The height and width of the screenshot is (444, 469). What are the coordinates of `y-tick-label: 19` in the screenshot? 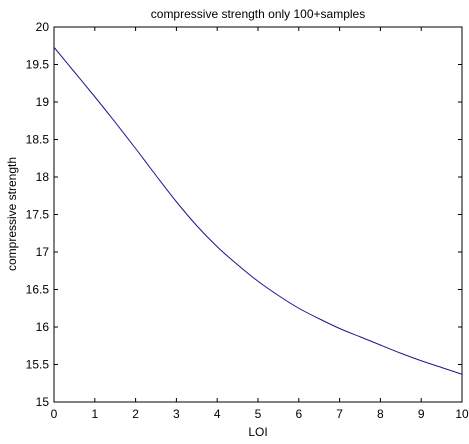 It's located at (43, 102).